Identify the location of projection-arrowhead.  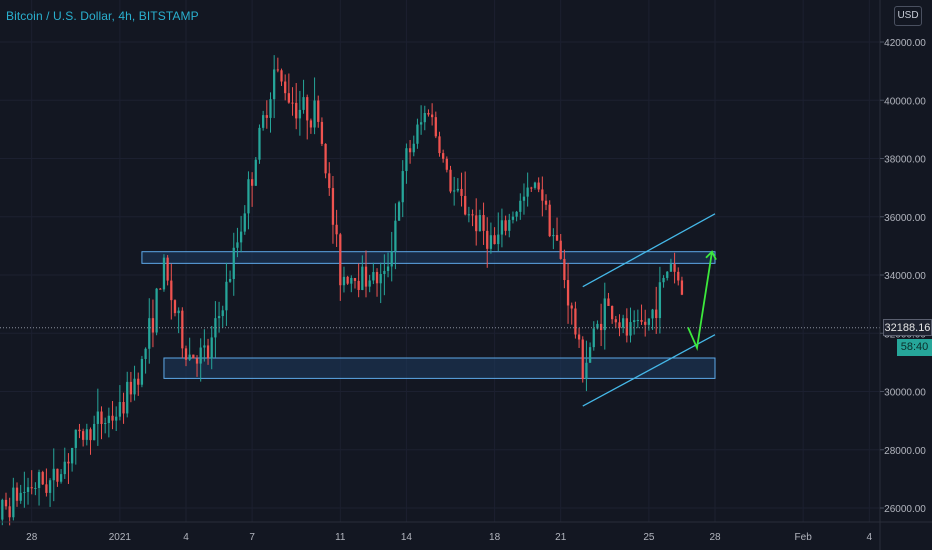
(711, 255).